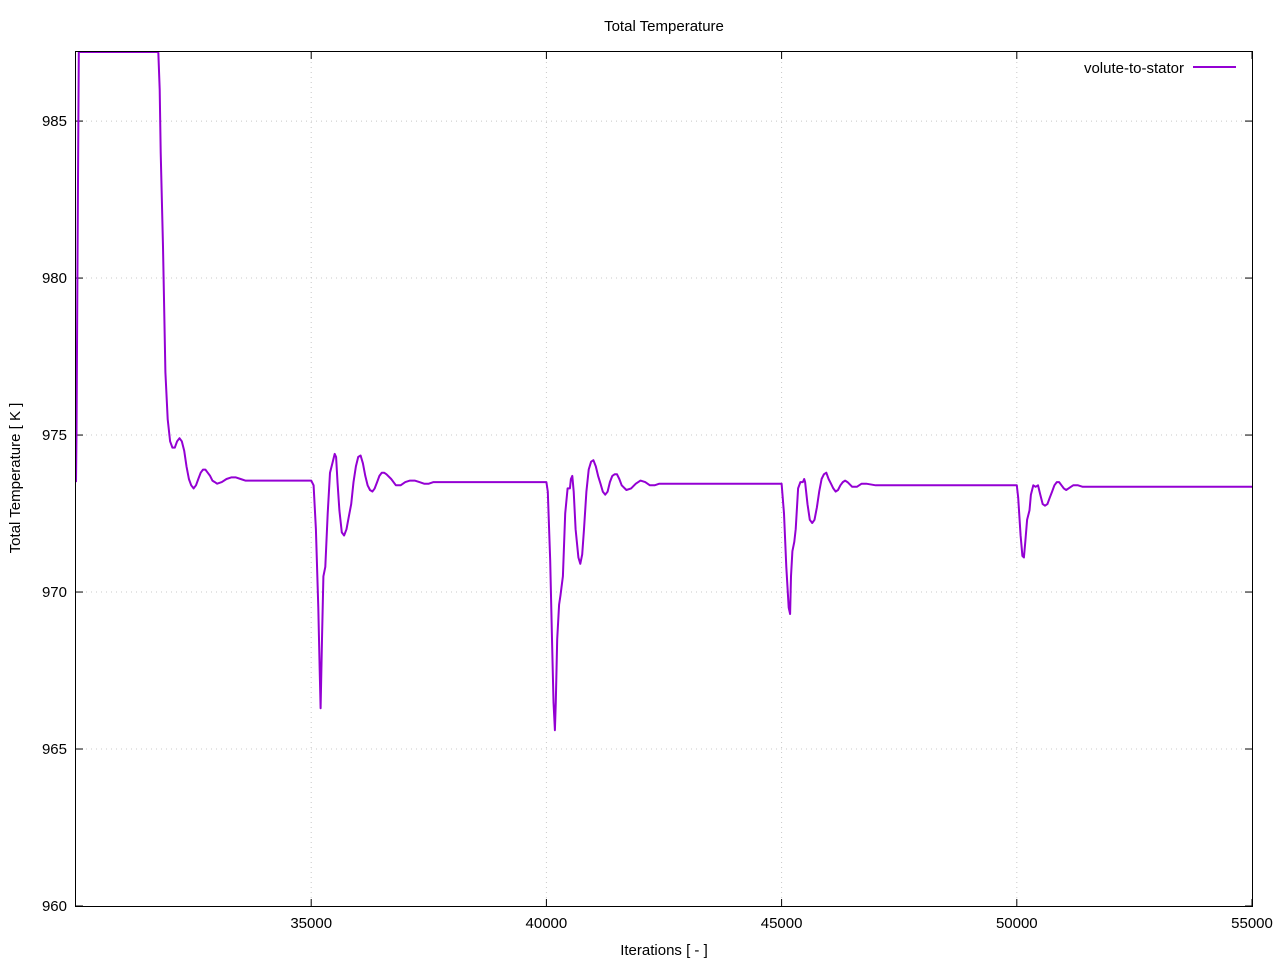  Describe the element at coordinates (15, 478) in the screenshot. I see `y-axis-label: Total Temperature [ K ]` at that location.